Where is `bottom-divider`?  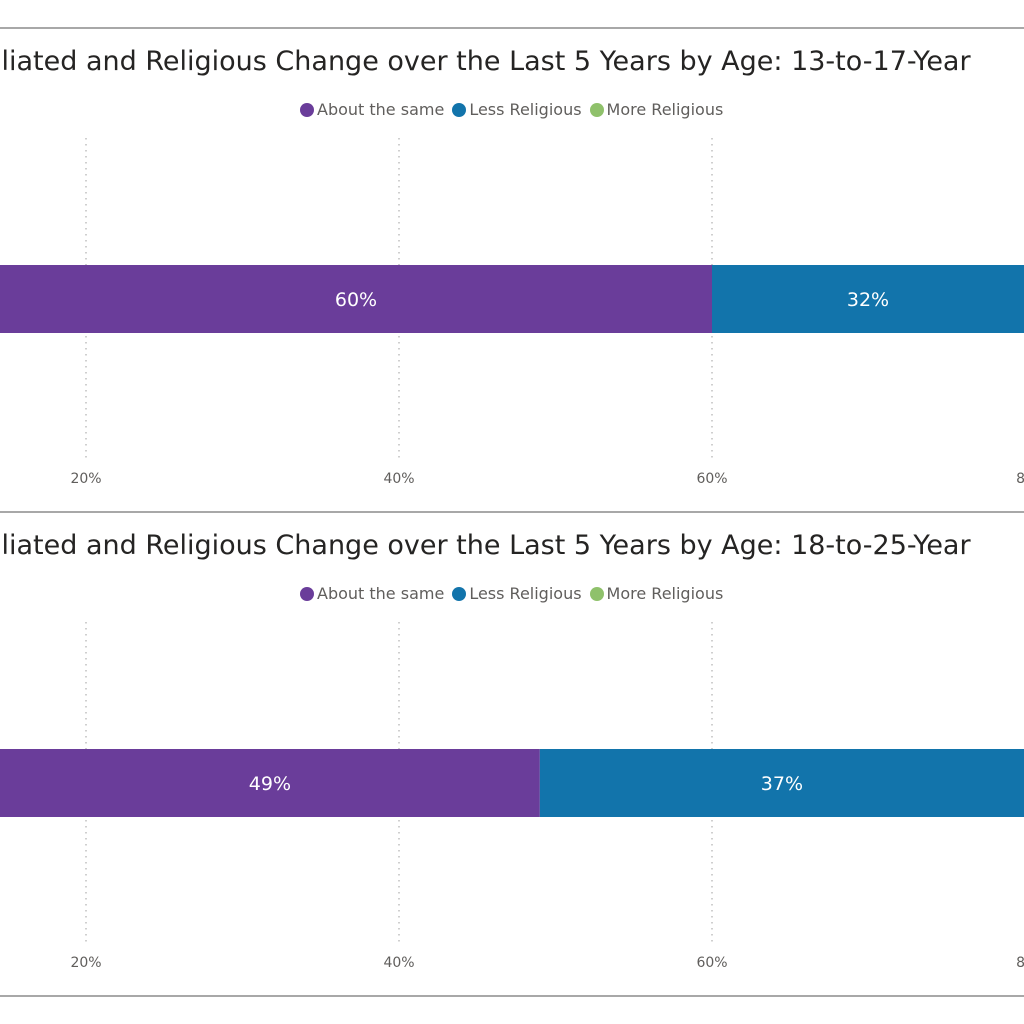 bottom-divider is located at coordinates (512, 996).